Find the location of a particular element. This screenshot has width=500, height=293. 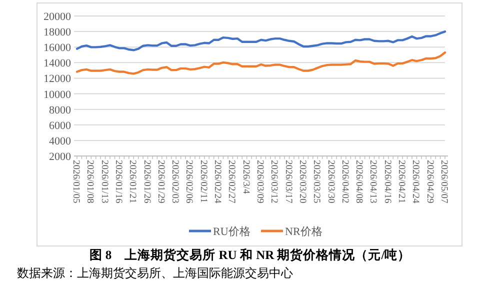

x-tick-label: 2026/3/4 is located at coordinates (245, 177).